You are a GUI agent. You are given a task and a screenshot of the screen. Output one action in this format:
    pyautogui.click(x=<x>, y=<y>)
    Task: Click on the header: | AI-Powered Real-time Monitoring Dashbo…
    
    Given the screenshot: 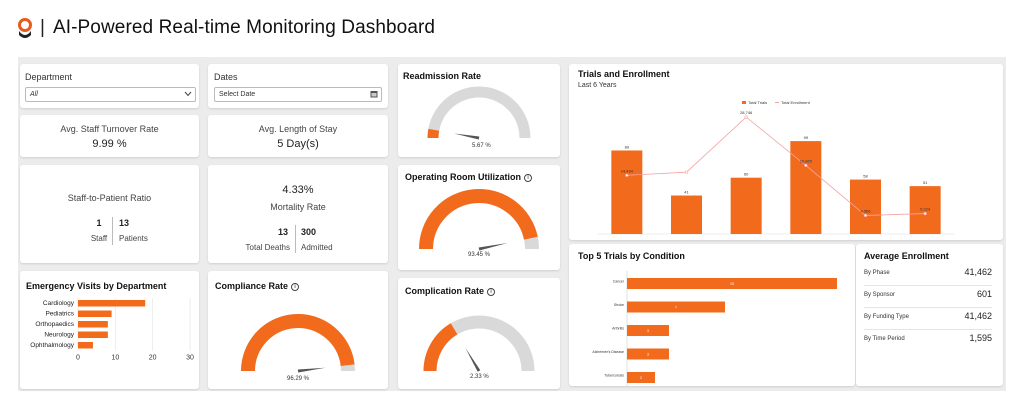 What is the action you would take?
    pyautogui.click(x=225, y=28)
    